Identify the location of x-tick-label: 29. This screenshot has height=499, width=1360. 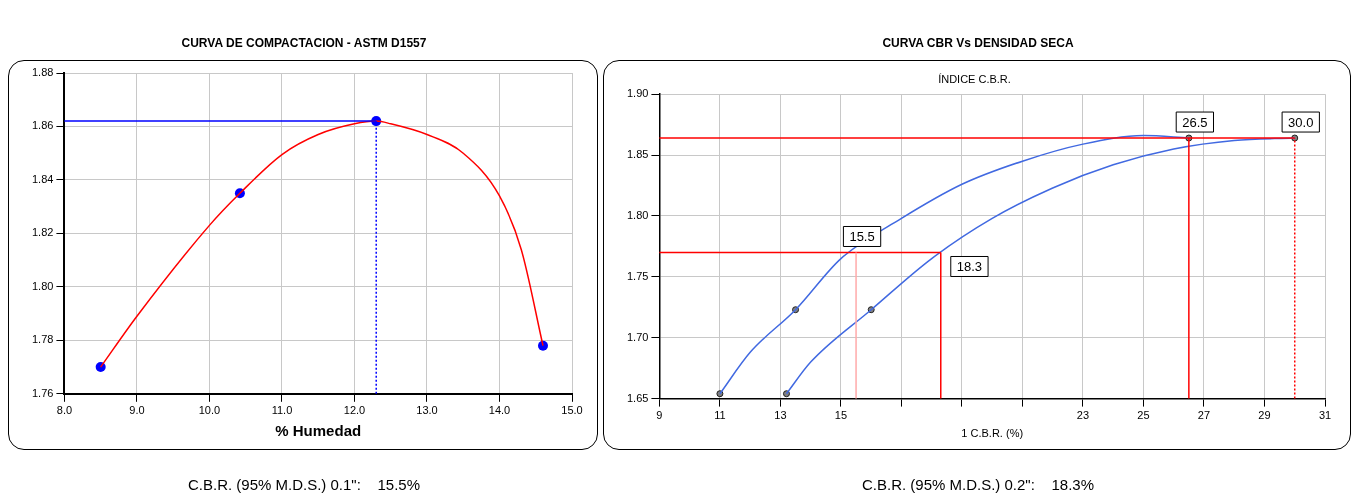
(1264, 415).